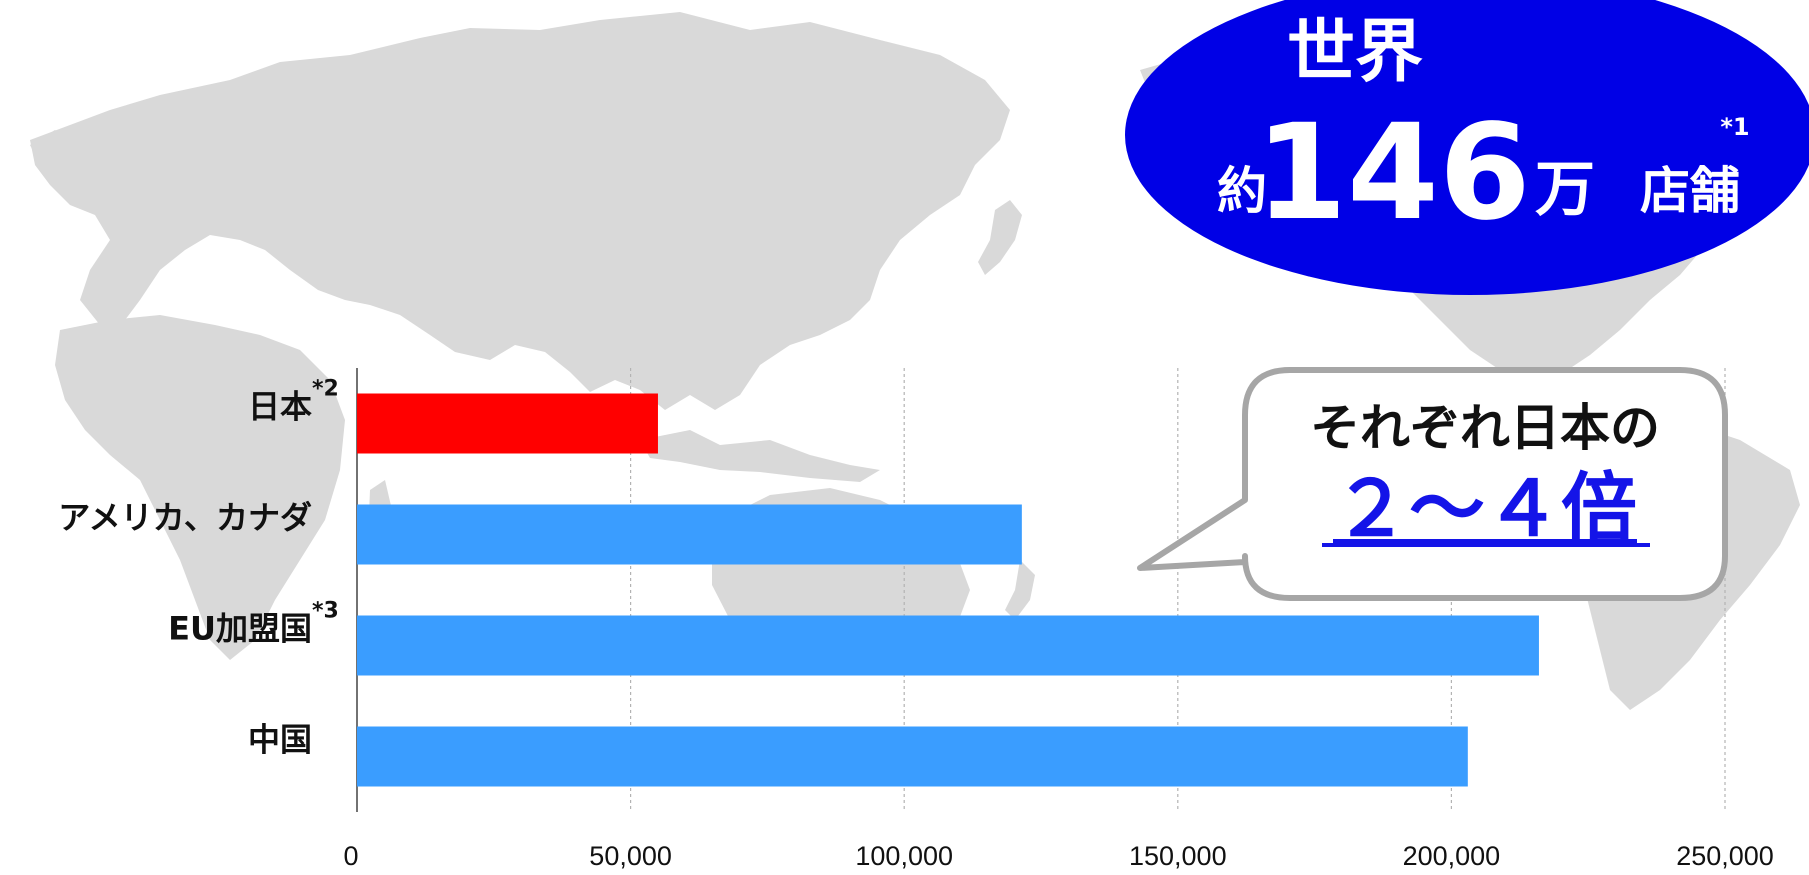  Describe the element at coordinates (1690, 191) in the screenshot. I see `badge-suffix: 店舗` at that location.